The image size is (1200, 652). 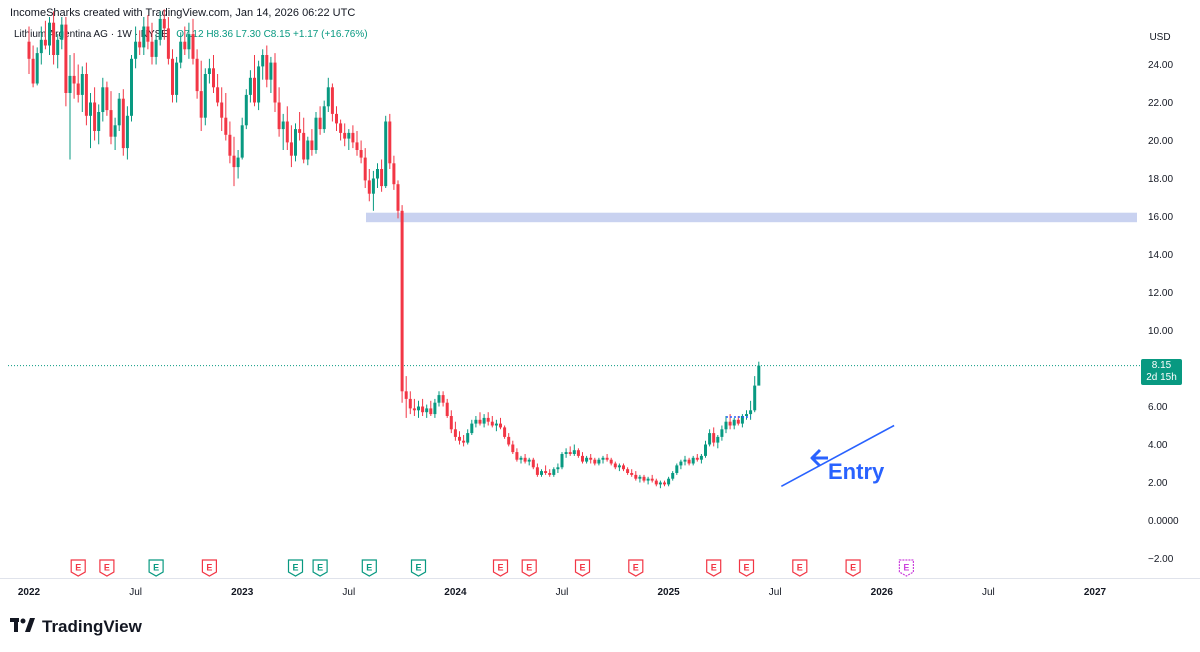 What do you see at coordinates (1160, 331) in the screenshot?
I see `y-tick-label: 10.00` at bounding box center [1160, 331].